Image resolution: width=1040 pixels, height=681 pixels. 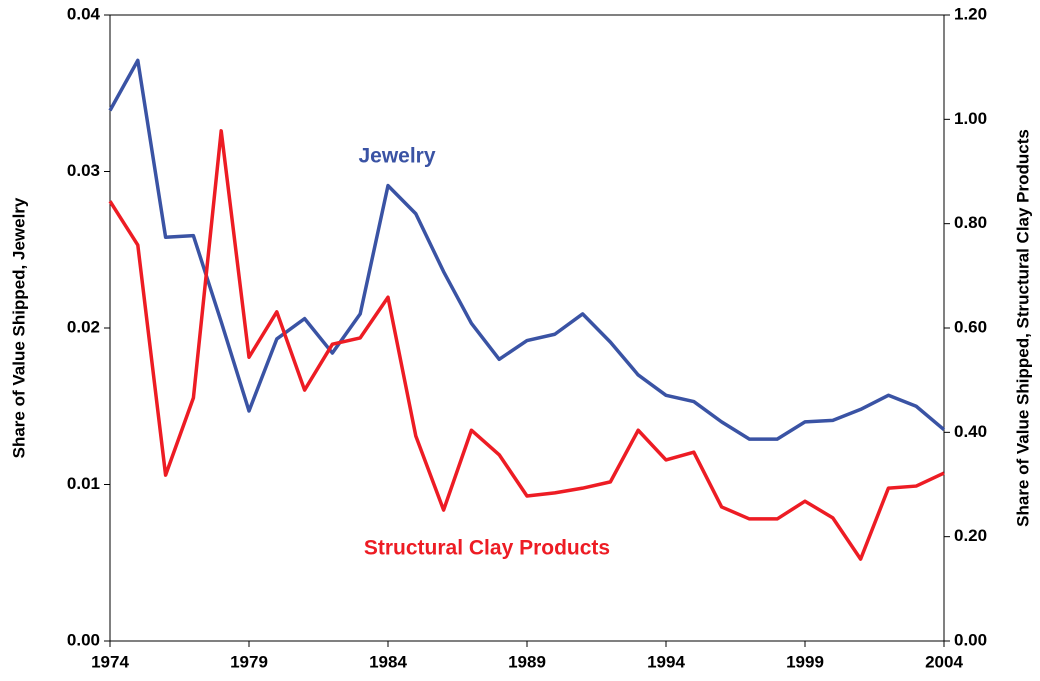 What do you see at coordinates (970, 535) in the screenshot?
I see `y2-tick-label: 0.20` at bounding box center [970, 535].